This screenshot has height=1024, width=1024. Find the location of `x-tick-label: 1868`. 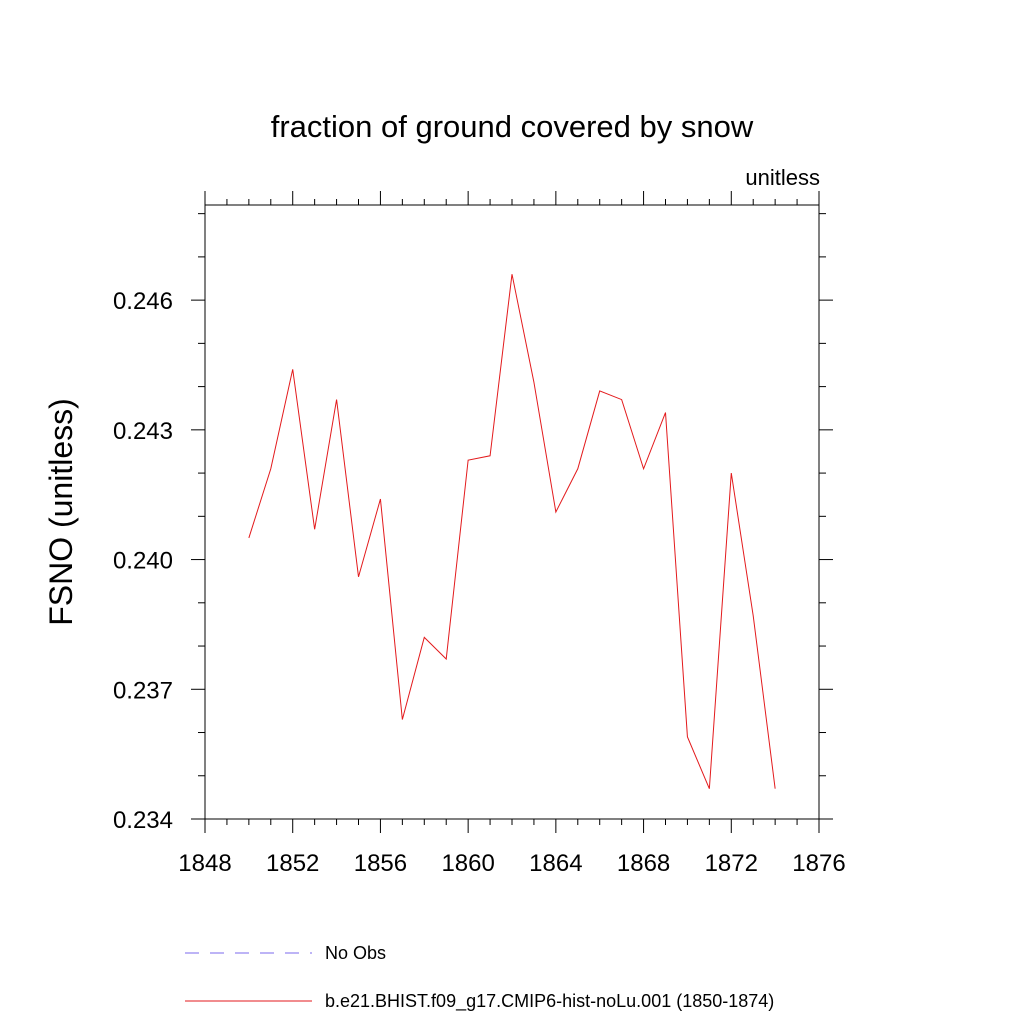

x-tick-label: 1868 is located at coordinates (643, 863).